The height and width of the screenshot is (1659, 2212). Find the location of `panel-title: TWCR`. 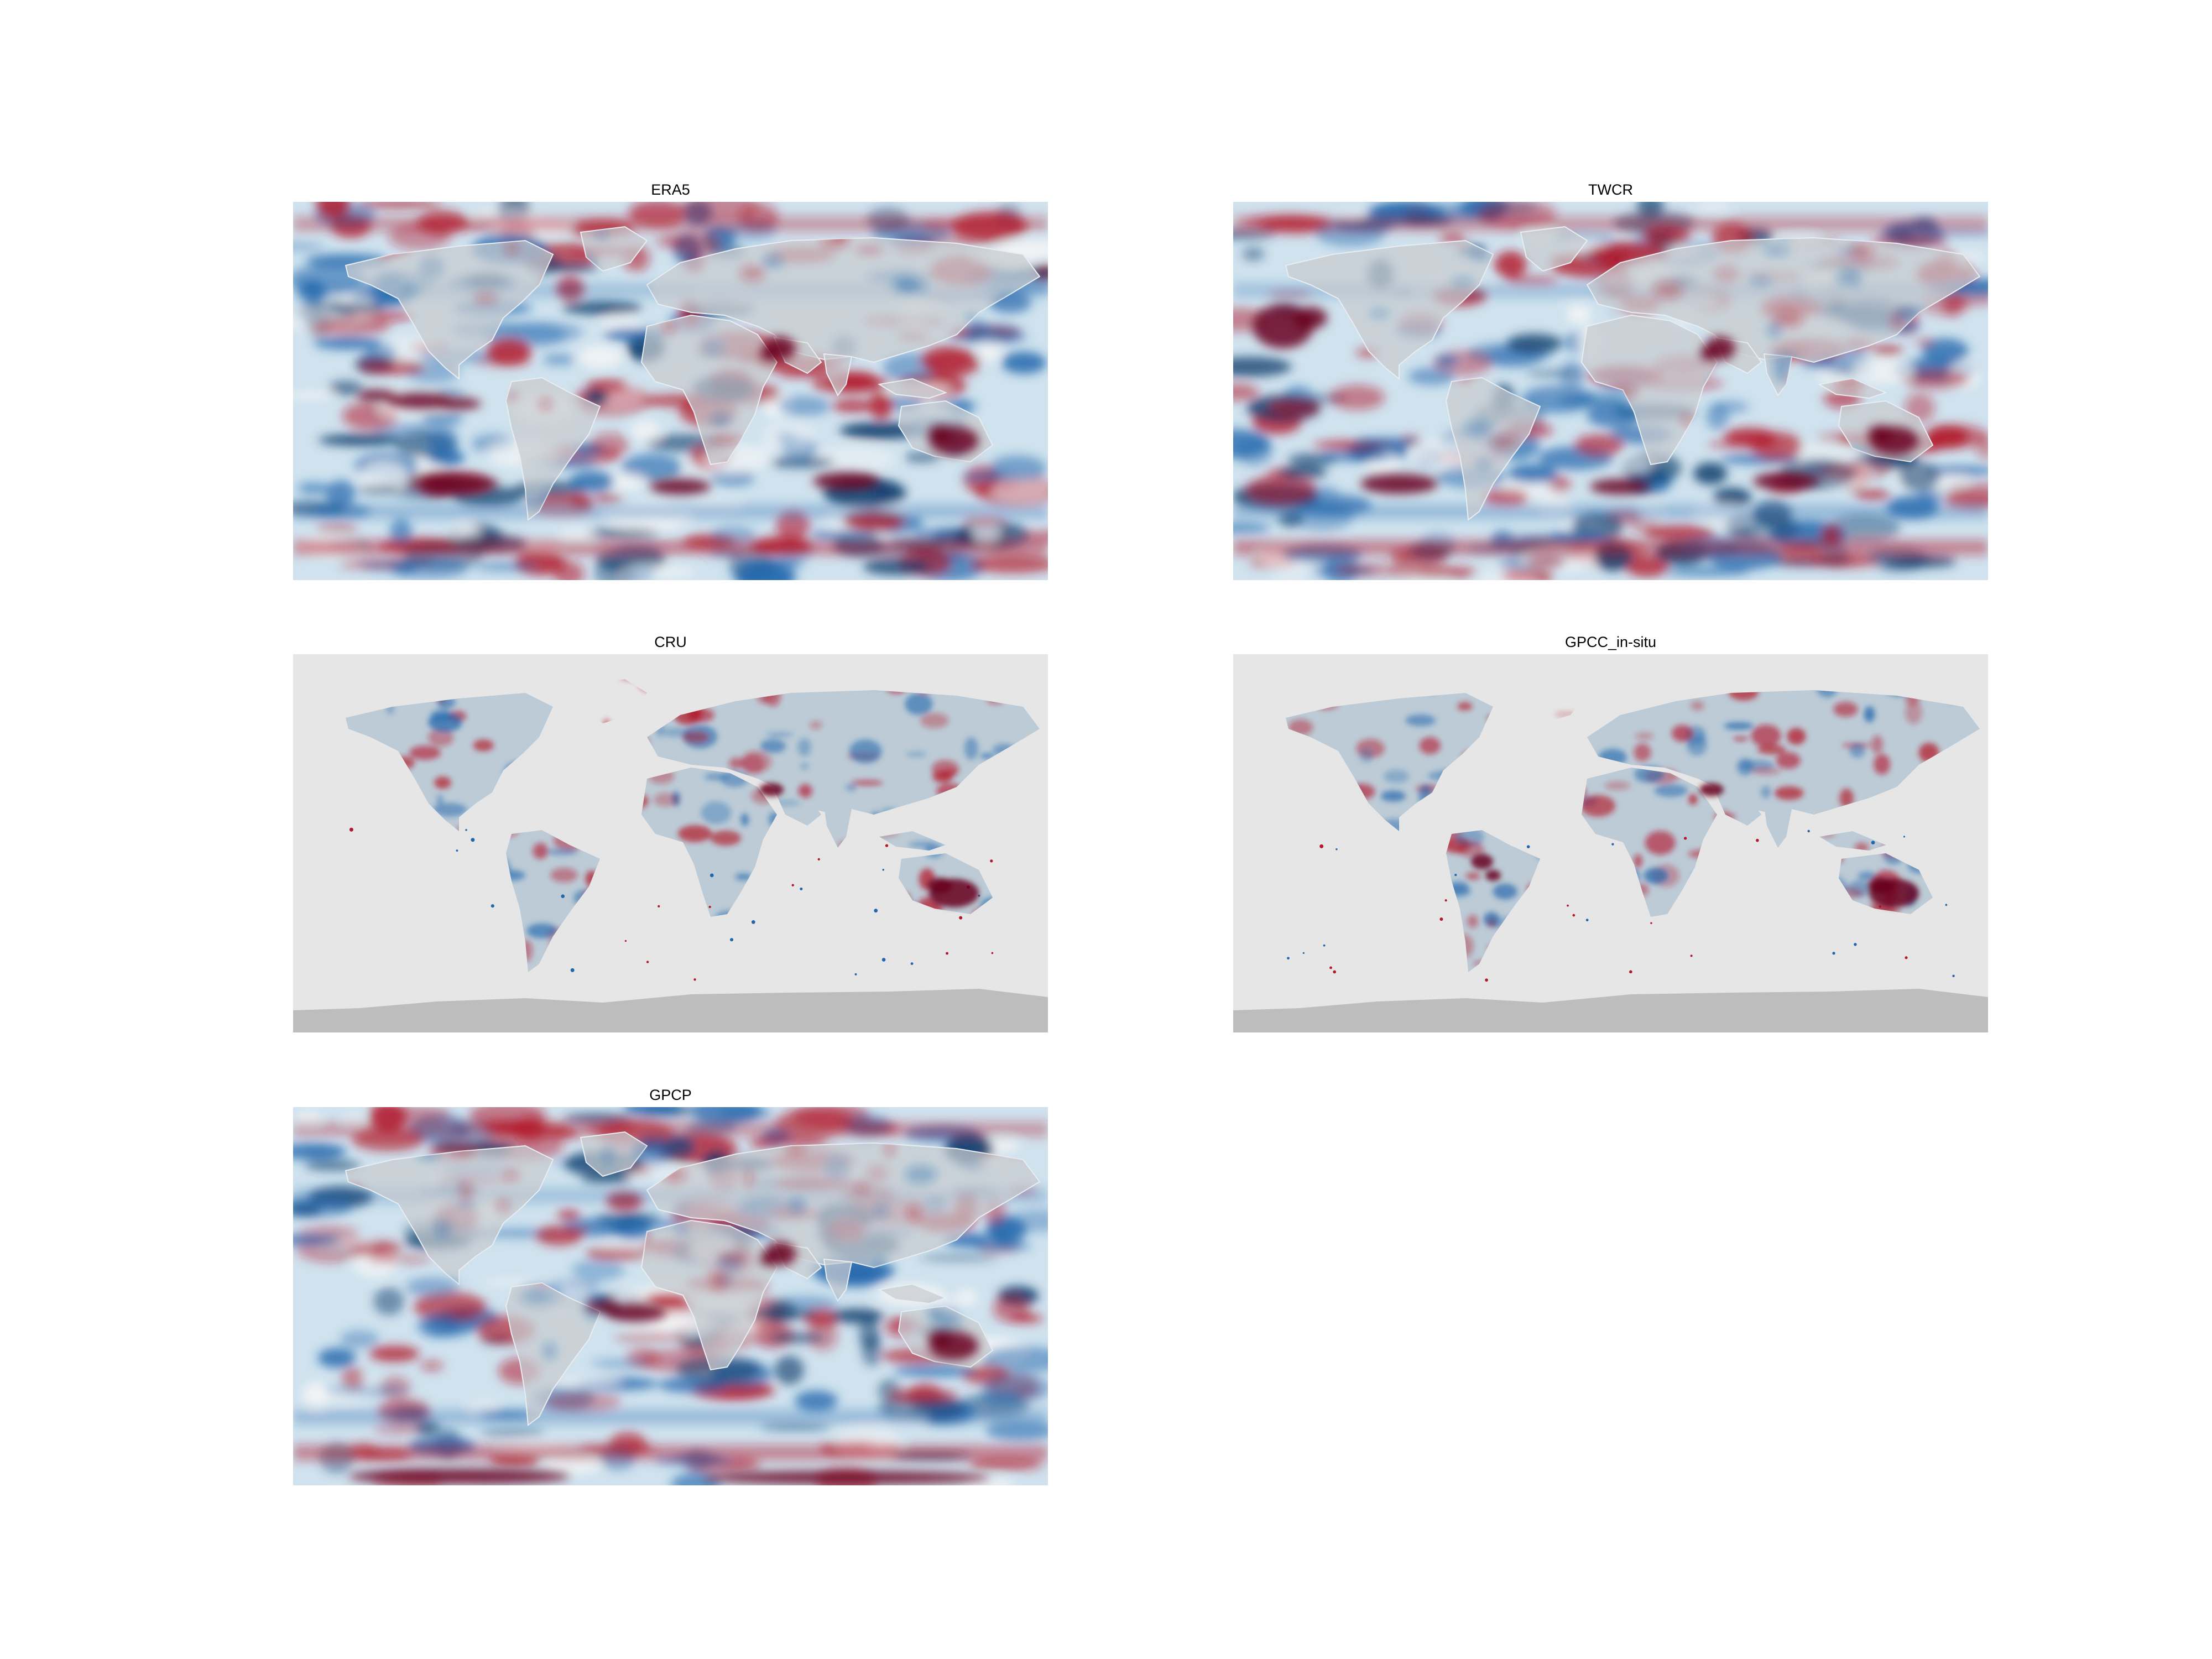

panel-title: TWCR is located at coordinates (1610, 190).